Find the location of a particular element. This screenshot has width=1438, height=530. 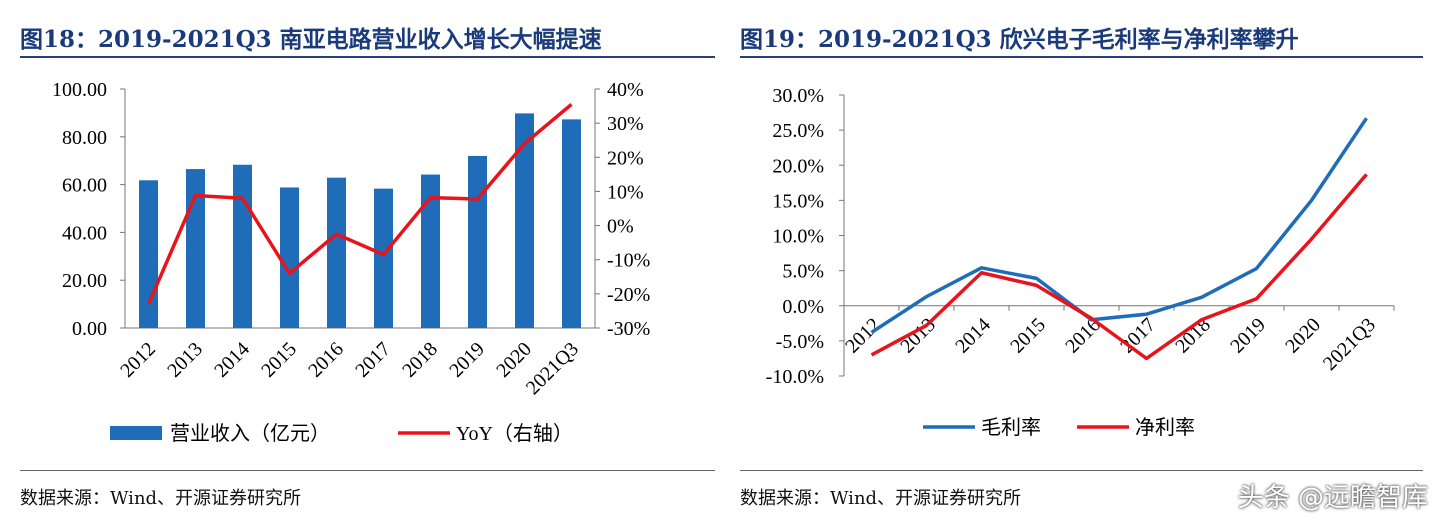

right-figure-title: 图19：2019-2021Q3 欣兴电子毛利率与净利率攀升 is located at coordinates (1019, 39).